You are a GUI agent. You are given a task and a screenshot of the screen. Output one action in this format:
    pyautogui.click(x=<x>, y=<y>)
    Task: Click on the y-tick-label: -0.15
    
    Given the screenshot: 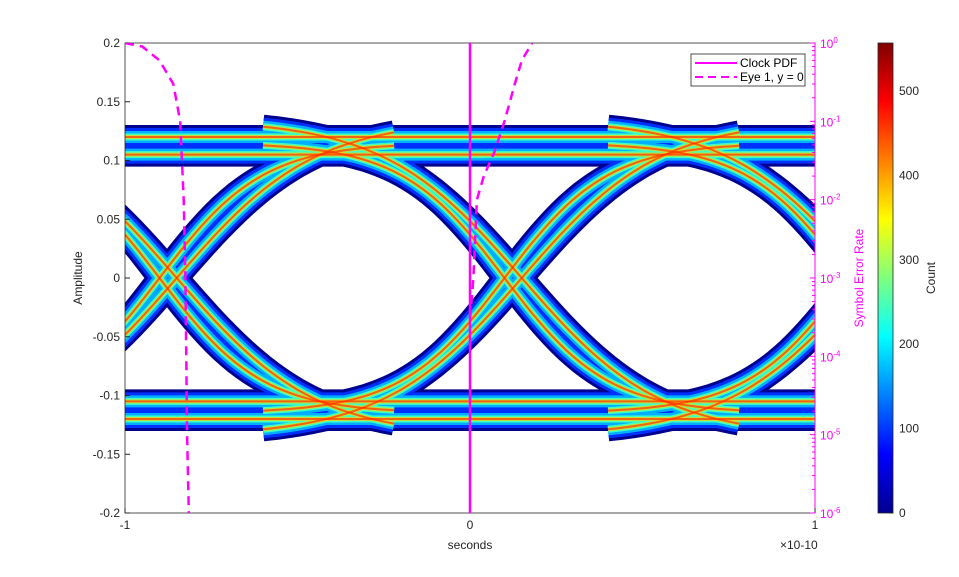 What is the action you would take?
    pyautogui.click(x=107, y=454)
    